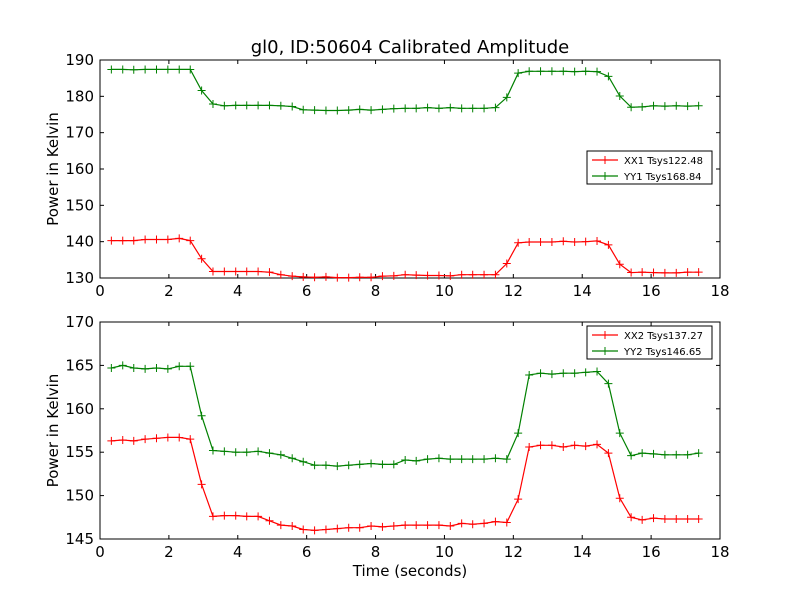 This screenshot has width=800, height=600. I want to click on x-tick-label: 8, so click(376, 552).